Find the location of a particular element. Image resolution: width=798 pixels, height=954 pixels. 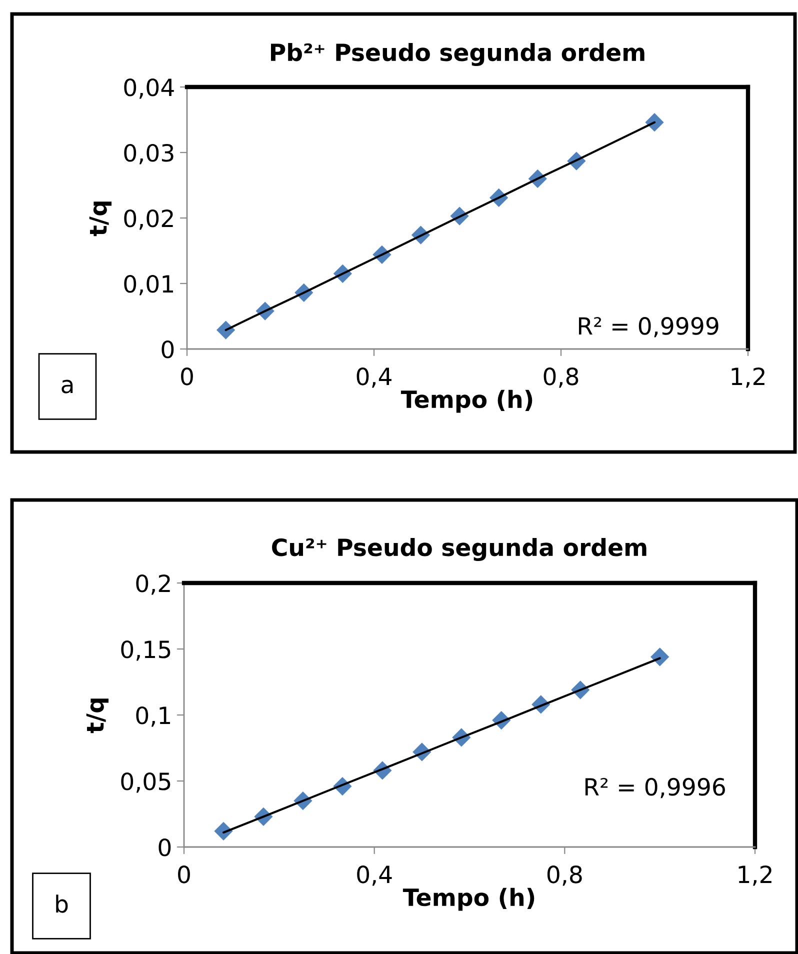

annotation: R² = 0,9999 is located at coordinates (648, 327).